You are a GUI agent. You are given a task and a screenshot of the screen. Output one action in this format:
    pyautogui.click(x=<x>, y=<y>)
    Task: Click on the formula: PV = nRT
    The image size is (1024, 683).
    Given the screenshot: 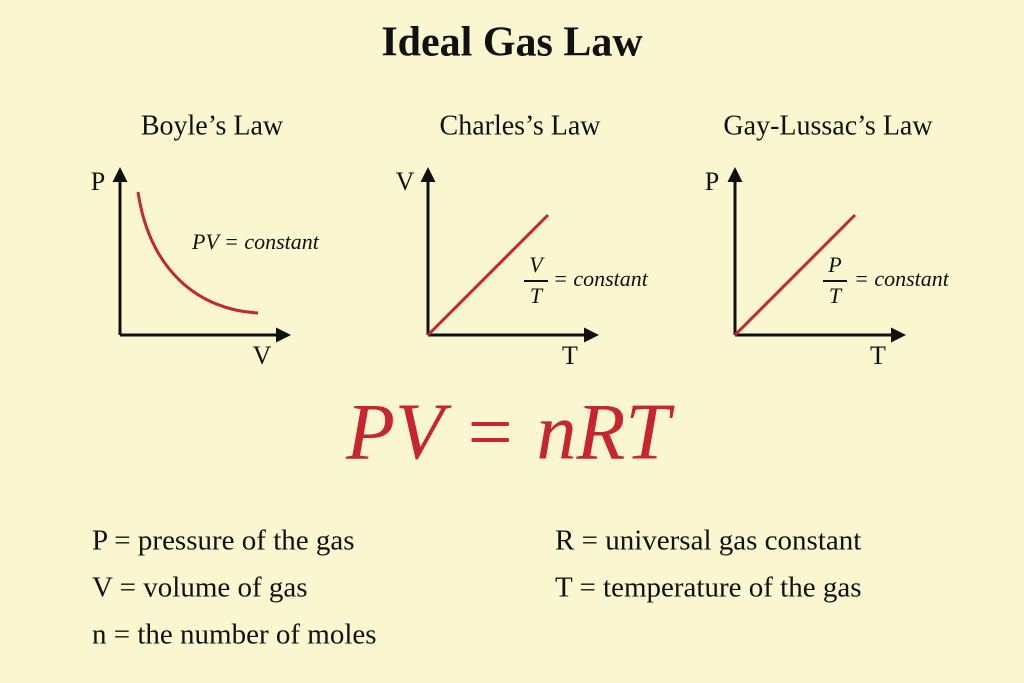 What is the action you would take?
    pyautogui.click(x=510, y=432)
    